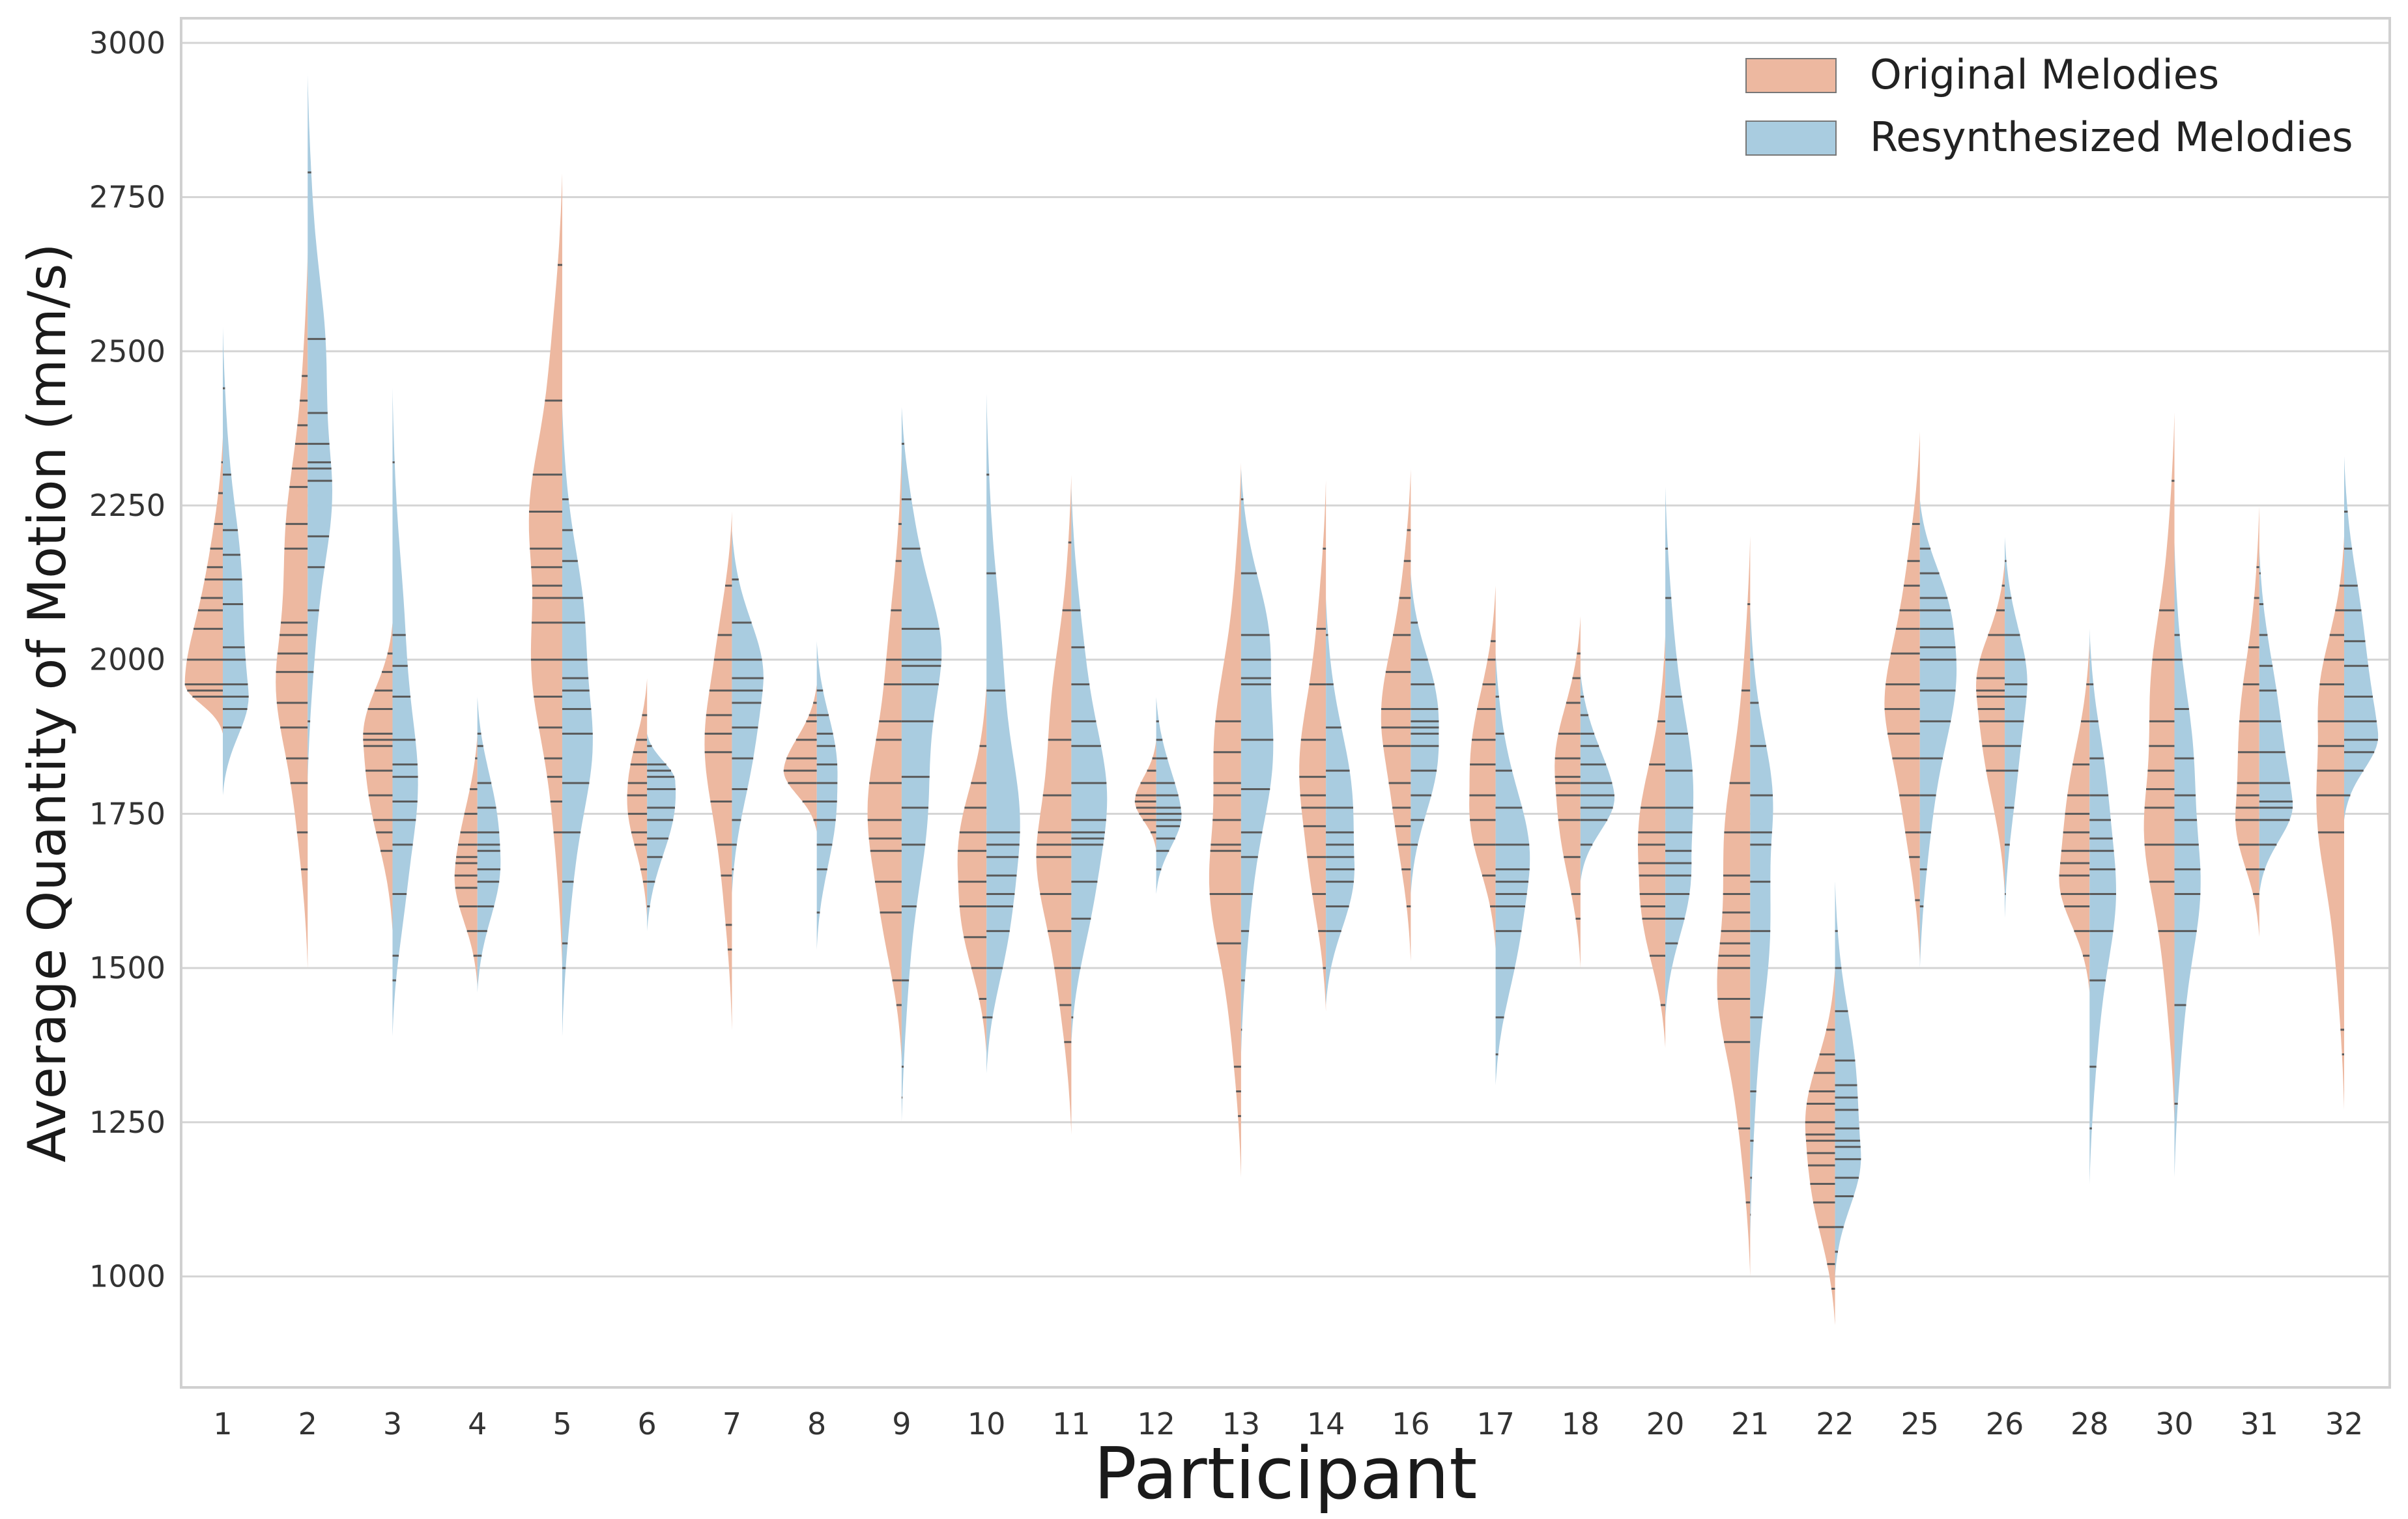  Describe the element at coordinates (1835, 1423) in the screenshot. I see `x-tick-22: 22` at that location.